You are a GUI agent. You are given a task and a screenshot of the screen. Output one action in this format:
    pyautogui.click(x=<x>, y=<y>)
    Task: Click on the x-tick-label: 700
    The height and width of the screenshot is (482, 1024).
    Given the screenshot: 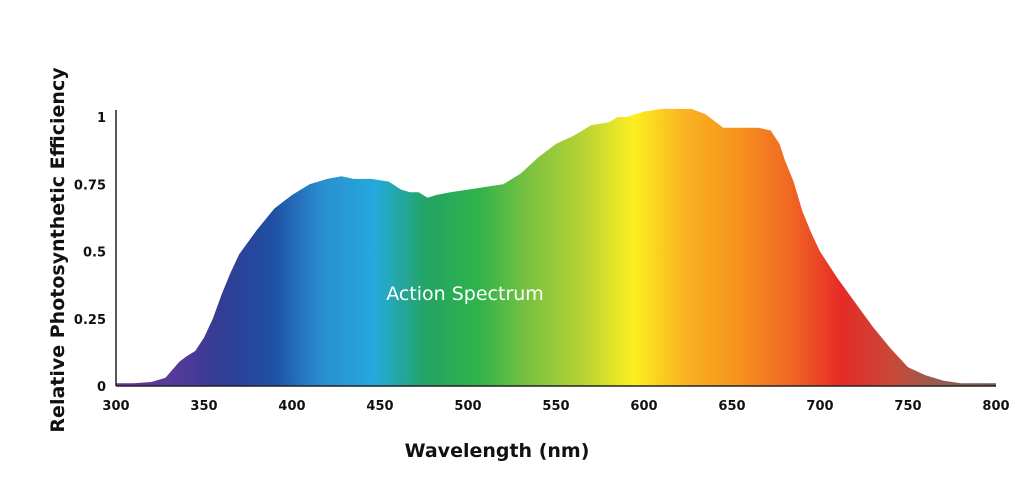 What is the action you would take?
    pyautogui.click(x=819, y=406)
    